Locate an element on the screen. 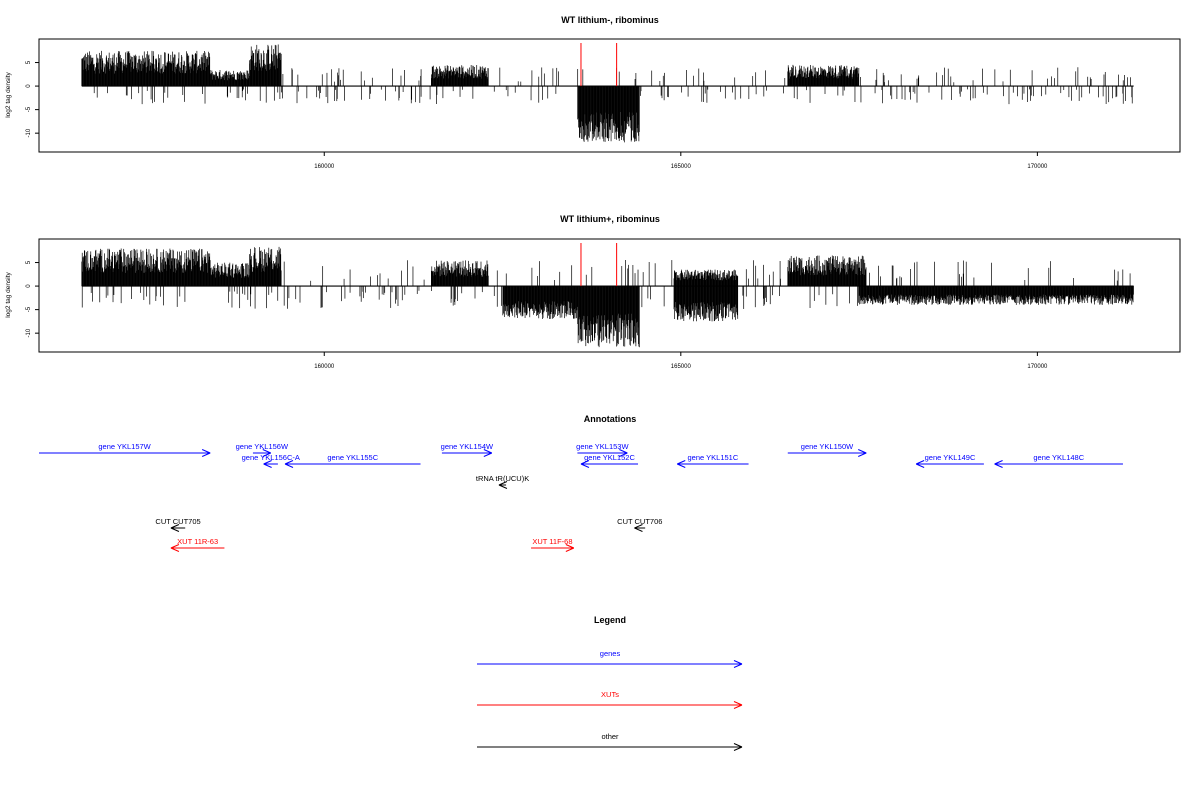 Image resolution: width=1200 pixels, height=800 pixels. annotation-label: gene YKL150W is located at coordinates (827, 446).